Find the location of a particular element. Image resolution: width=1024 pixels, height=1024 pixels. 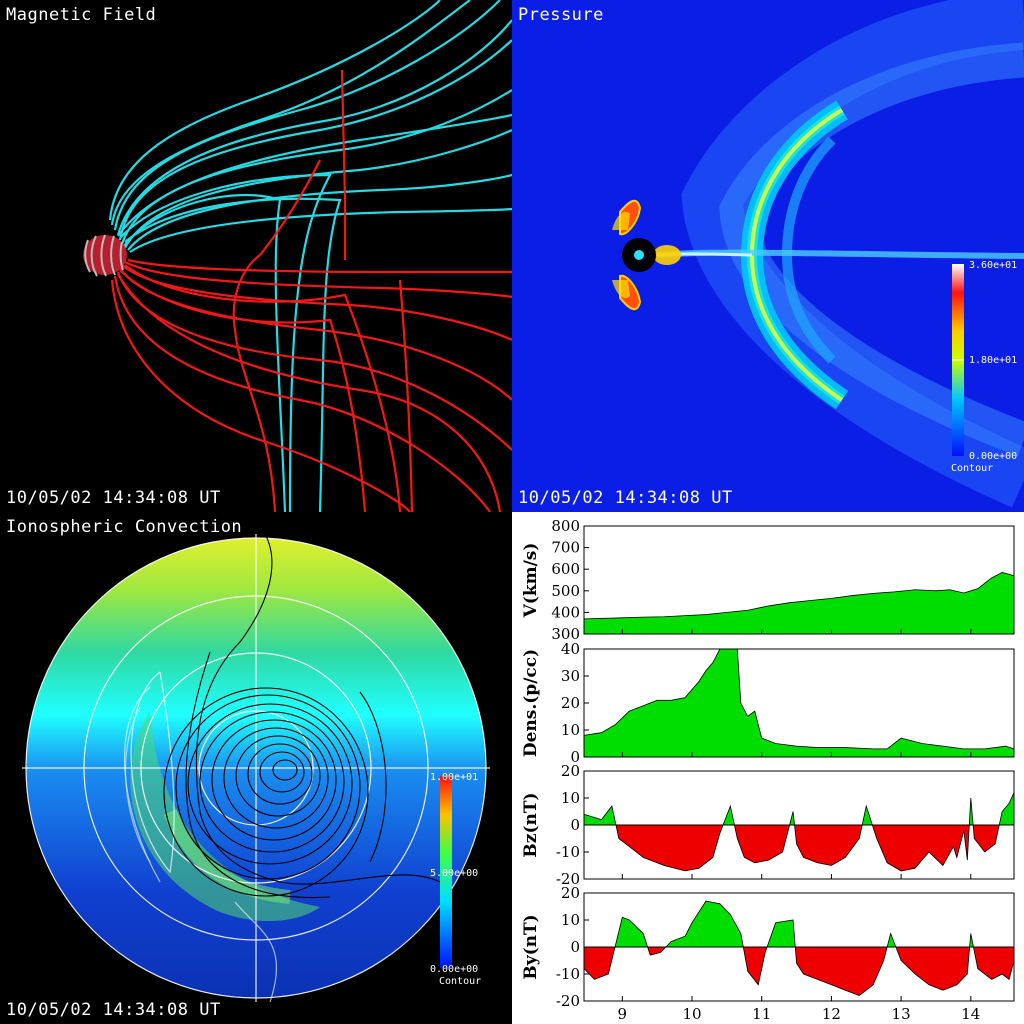

panel-title: Ionospheric Convection is located at coordinates (124, 527).